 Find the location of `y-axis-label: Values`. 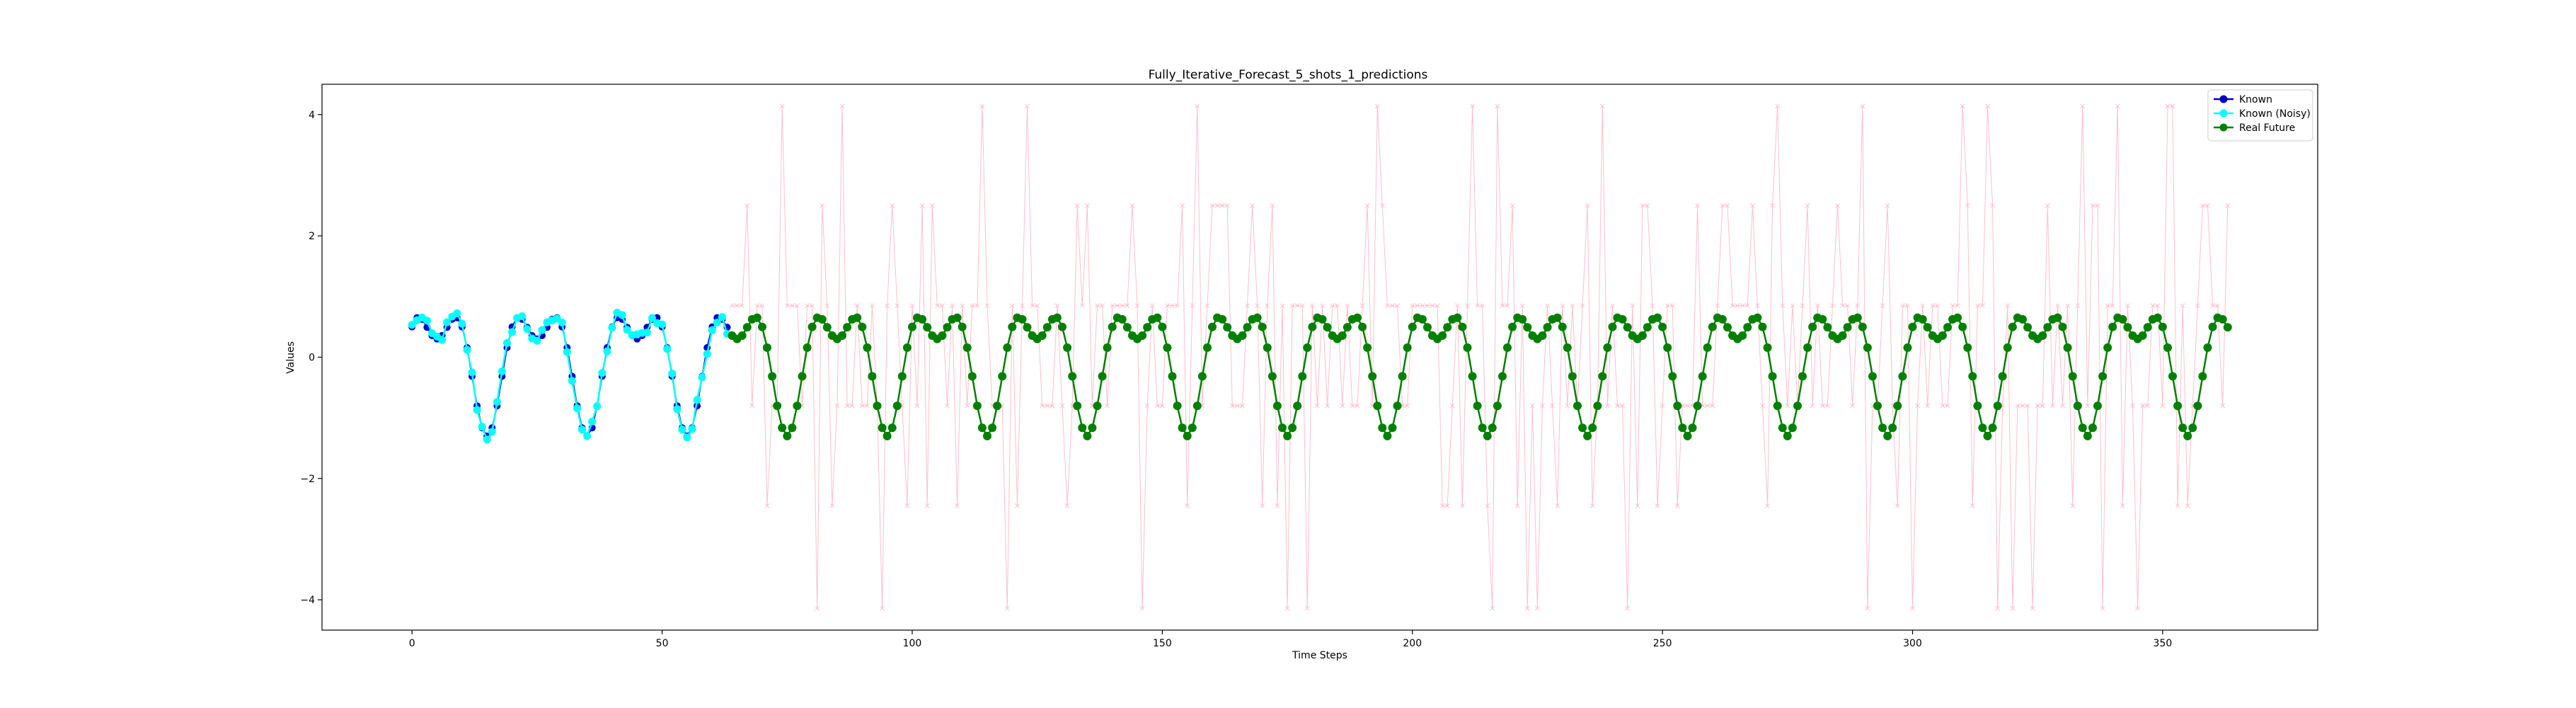

y-axis-label: Values is located at coordinates (291, 357).